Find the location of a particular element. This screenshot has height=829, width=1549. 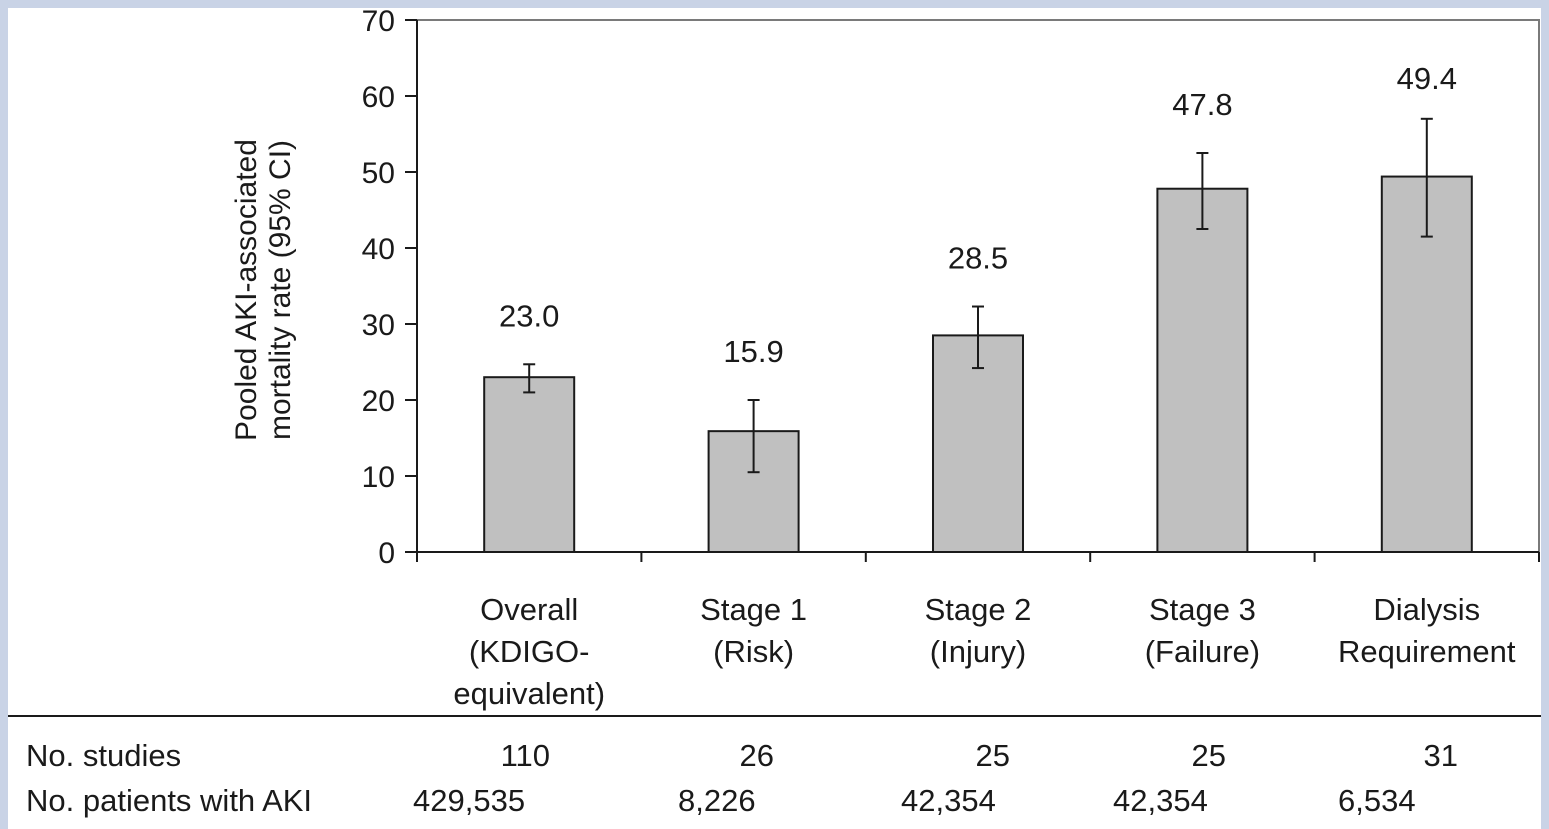

y-tick-label: 40 is located at coordinates (378, 249).